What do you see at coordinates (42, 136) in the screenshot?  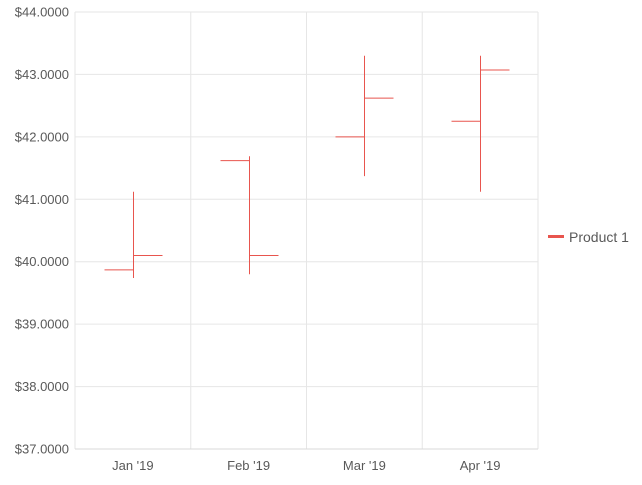 I see `y-tick-label: $42.0000` at bounding box center [42, 136].